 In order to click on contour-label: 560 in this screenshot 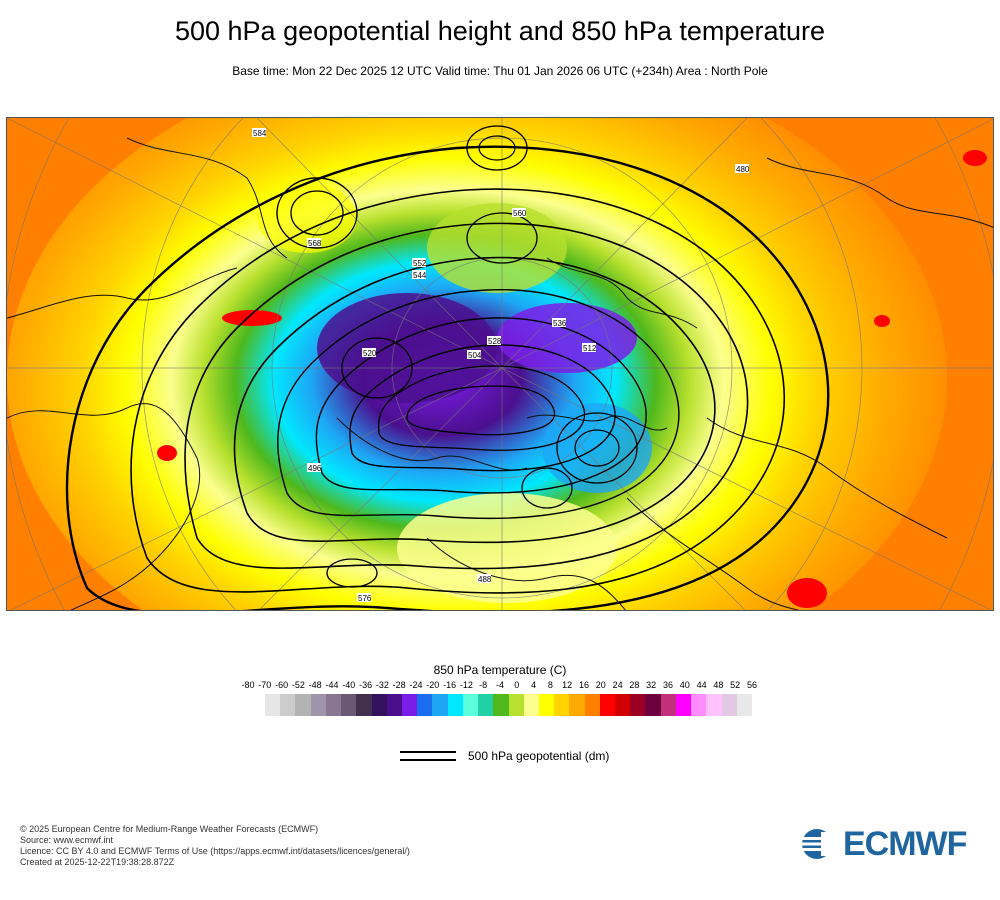, I will do `click(520, 213)`.